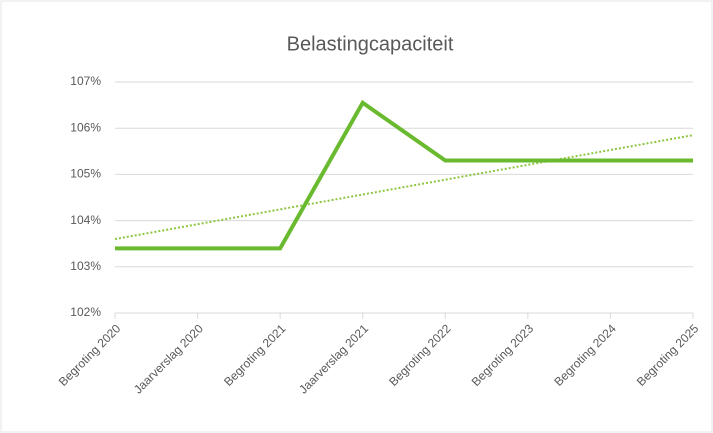 The image size is (713, 433). I want to click on y-tick-label: 103%, so click(85, 266).